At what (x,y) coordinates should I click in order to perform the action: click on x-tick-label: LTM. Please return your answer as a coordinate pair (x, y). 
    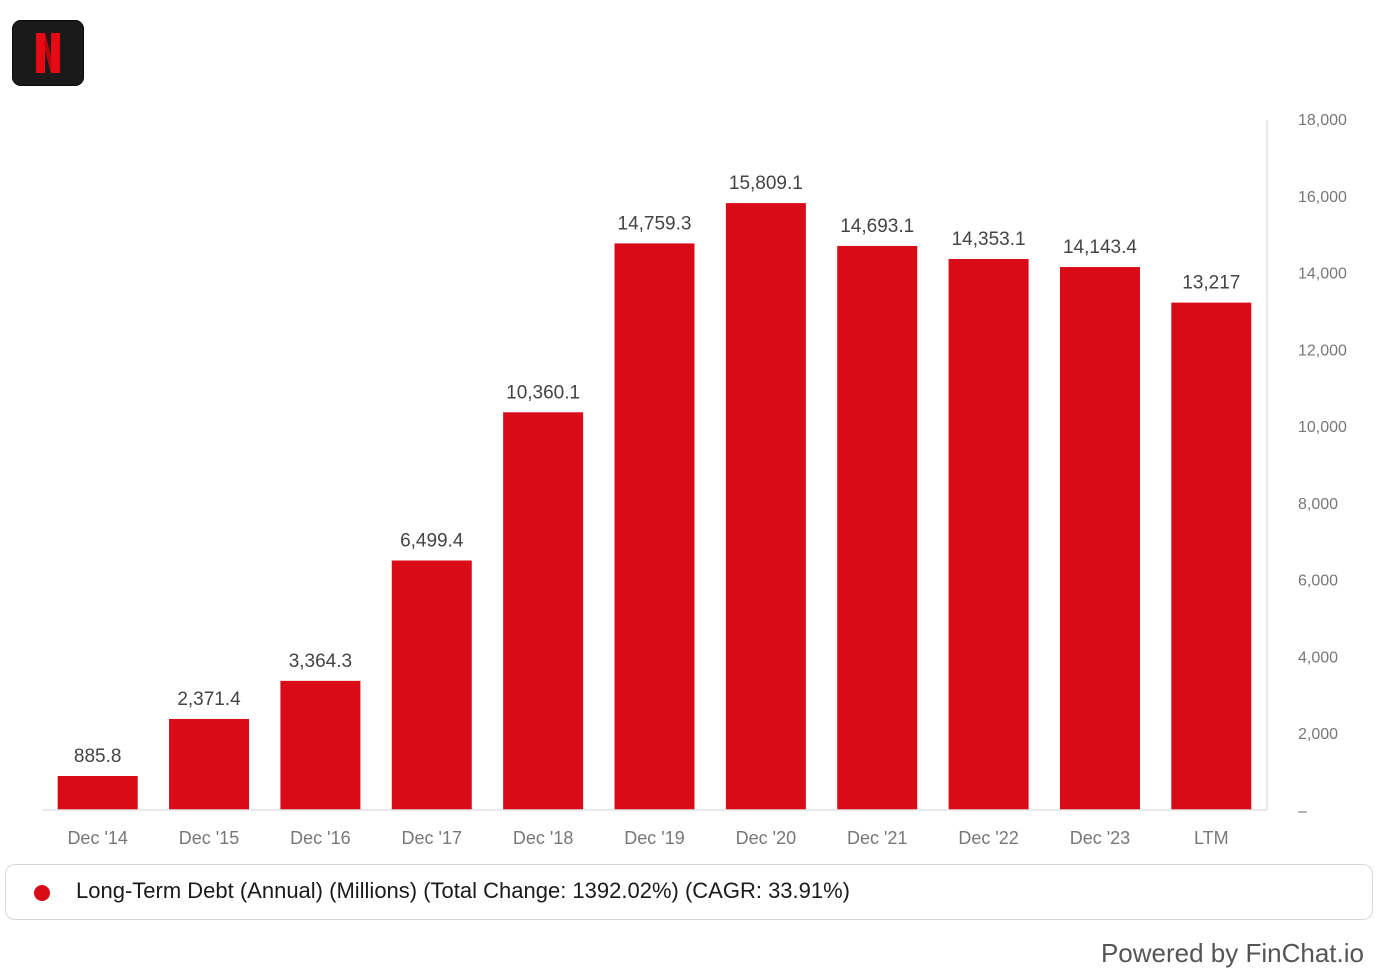
    Looking at the image, I should click on (1211, 838).